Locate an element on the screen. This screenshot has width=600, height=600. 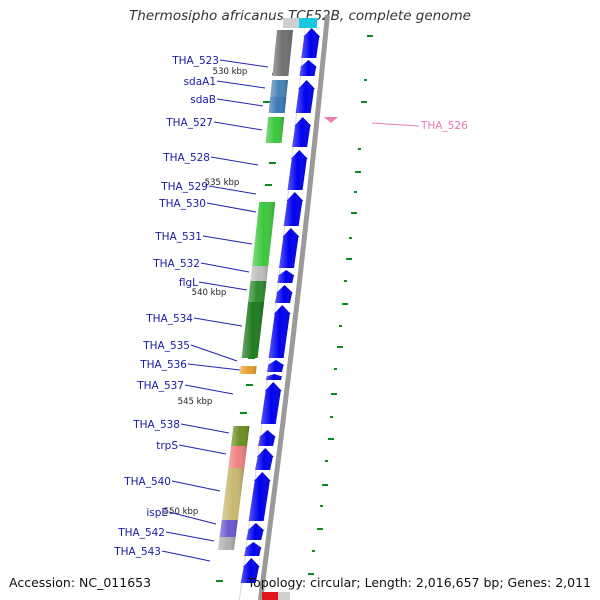
kbp-tick-label: 535 kbp is located at coordinates (222, 183).